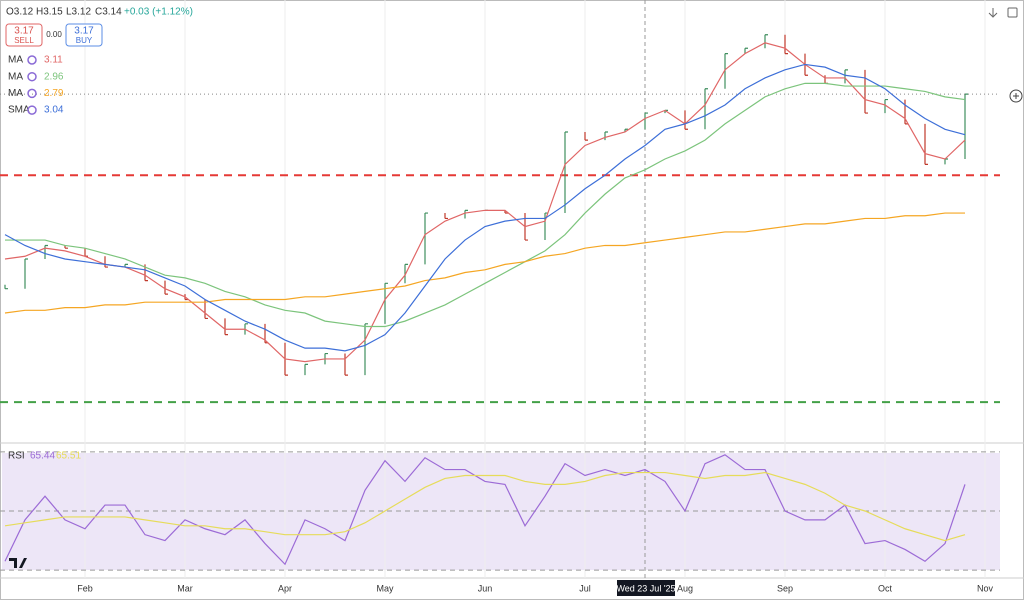 The height and width of the screenshot is (600, 1024). What do you see at coordinates (54, 93) in the screenshot?
I see `legend-value: 2.79` at bounding box center [54, 93].